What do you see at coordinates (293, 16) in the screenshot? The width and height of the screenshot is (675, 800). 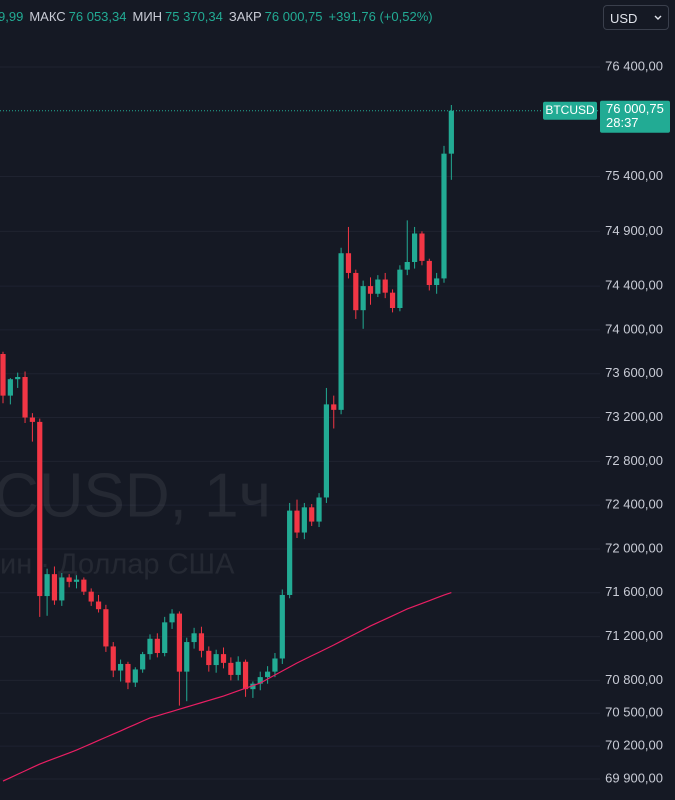 I see `stat-value: 76 000,75` at bounding box center [293, 16].